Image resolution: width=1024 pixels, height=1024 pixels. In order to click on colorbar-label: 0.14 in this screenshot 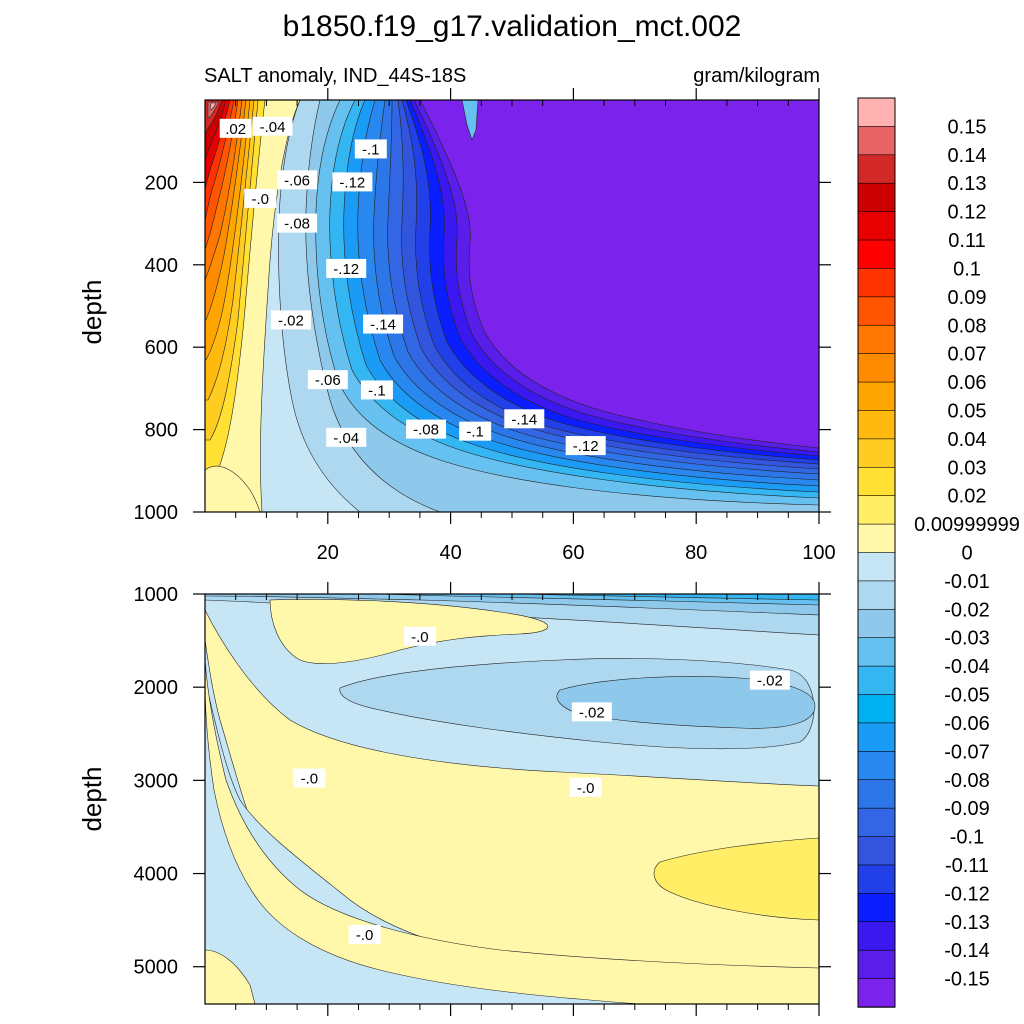, I will do `click(967, 156)`.